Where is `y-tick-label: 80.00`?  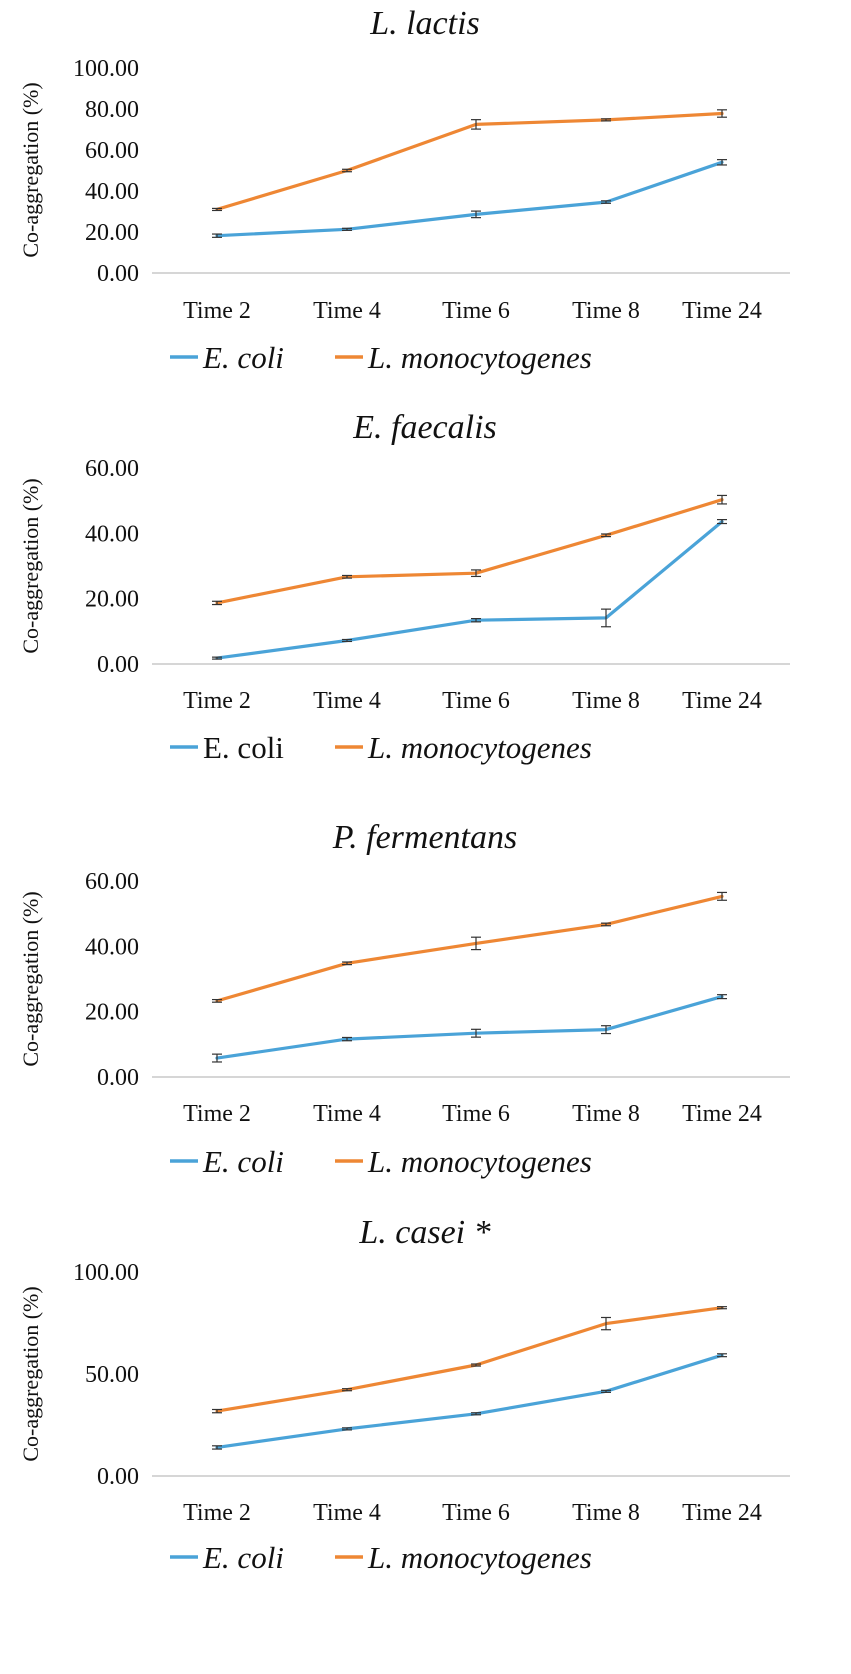
y-tick-label: 80.00 is located at coordinates (112, 110).